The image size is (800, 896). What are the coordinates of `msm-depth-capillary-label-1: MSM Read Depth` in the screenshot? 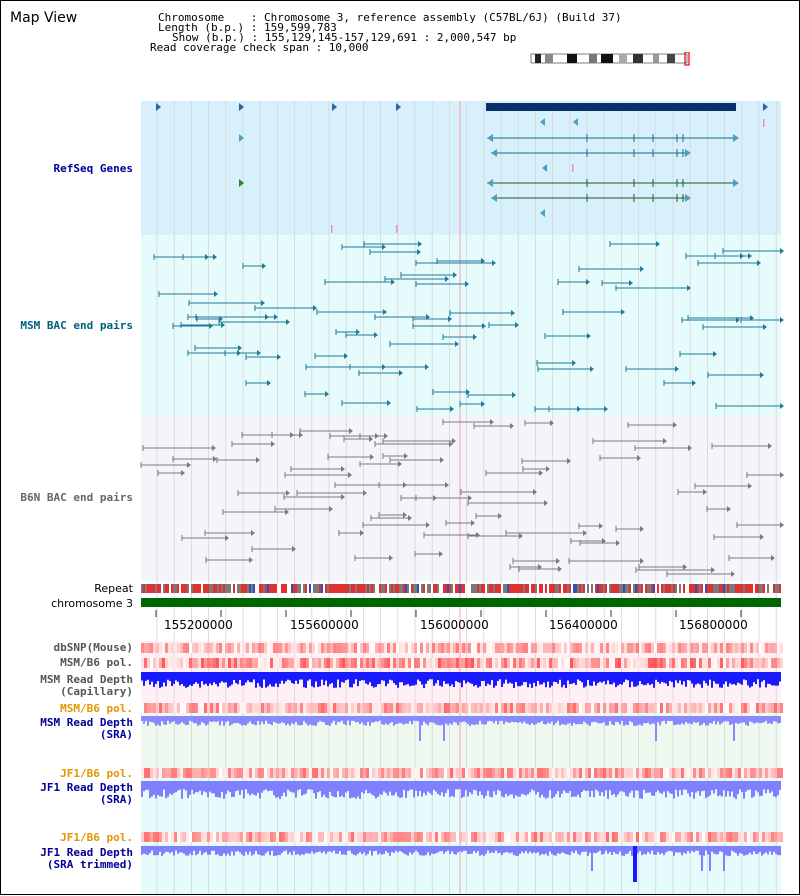 It's located at (86, 679).